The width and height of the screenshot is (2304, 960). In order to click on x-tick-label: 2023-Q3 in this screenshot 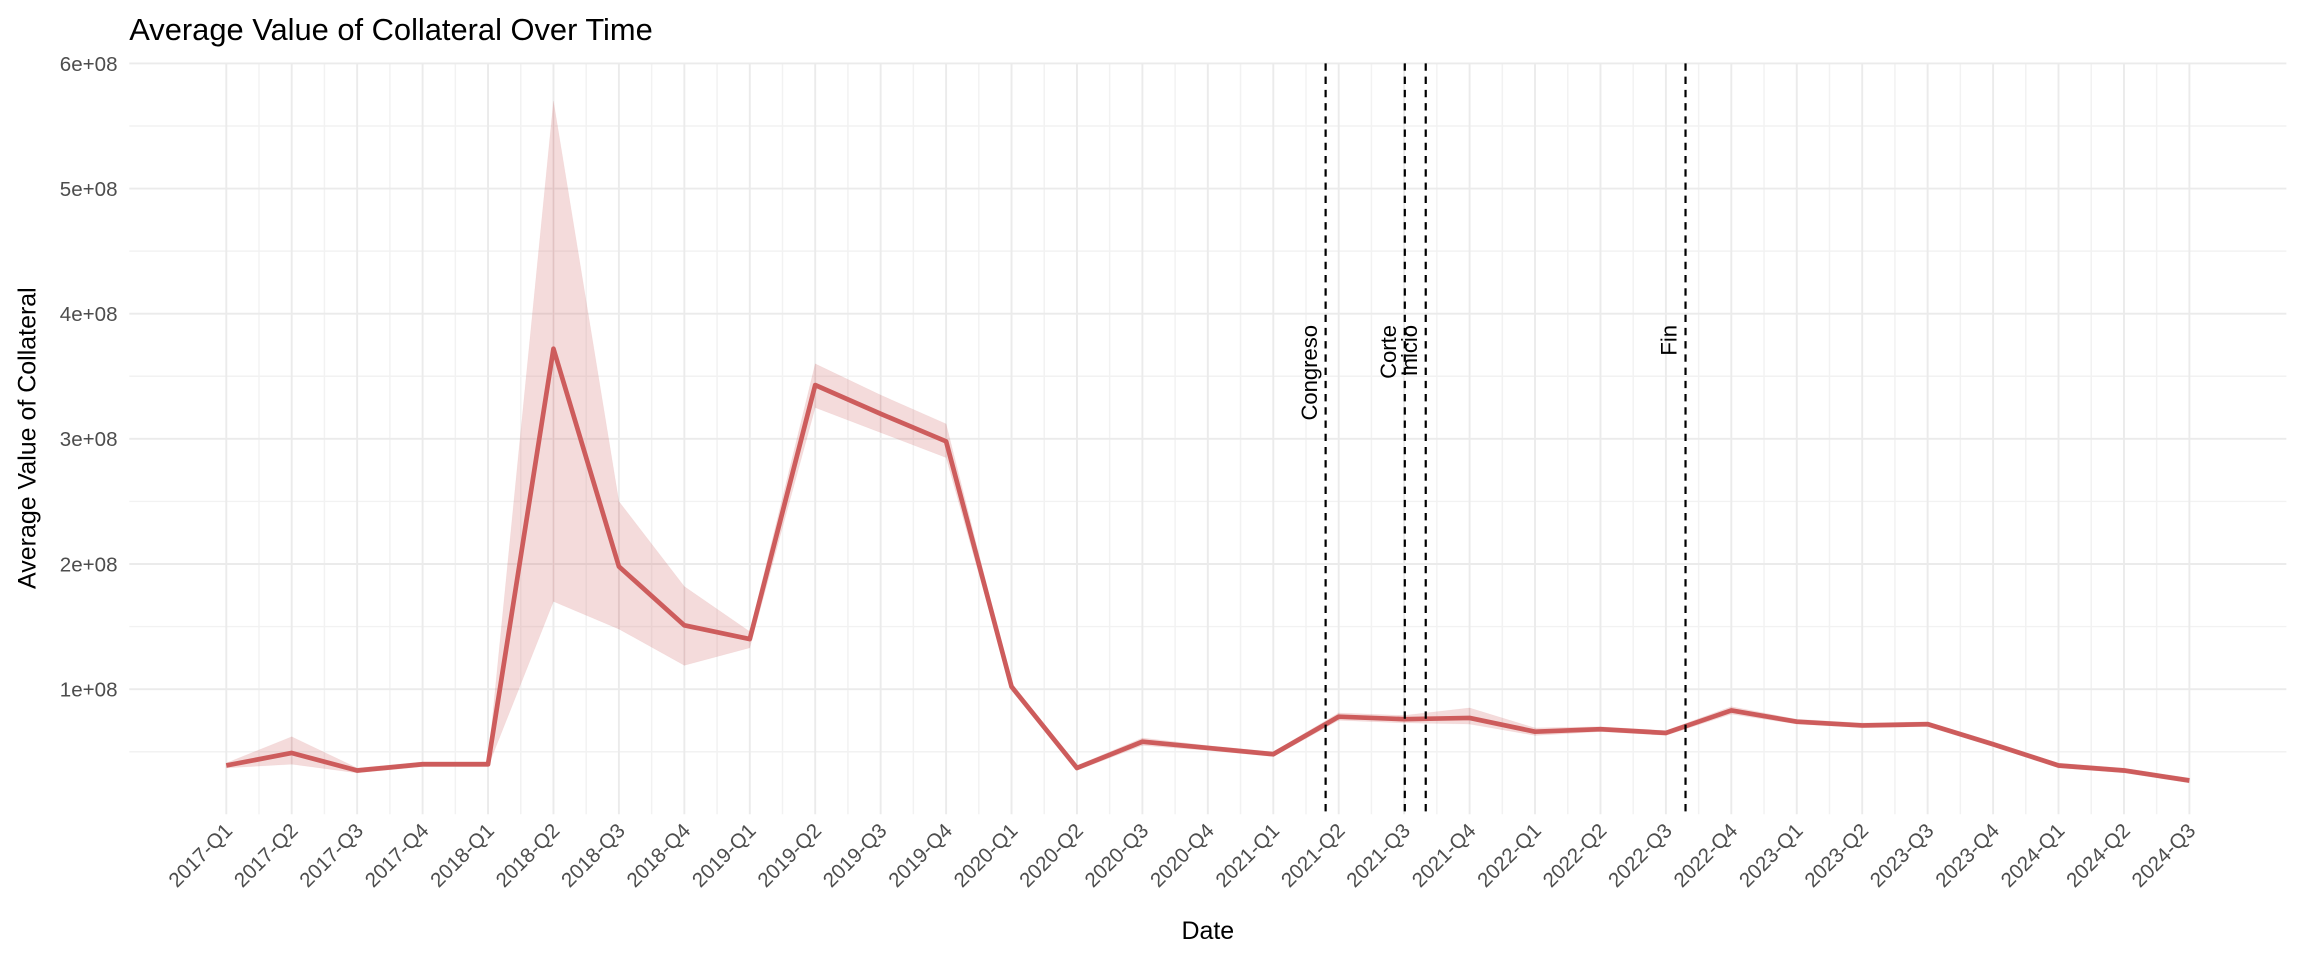, I will do `click(1902, 855)`.